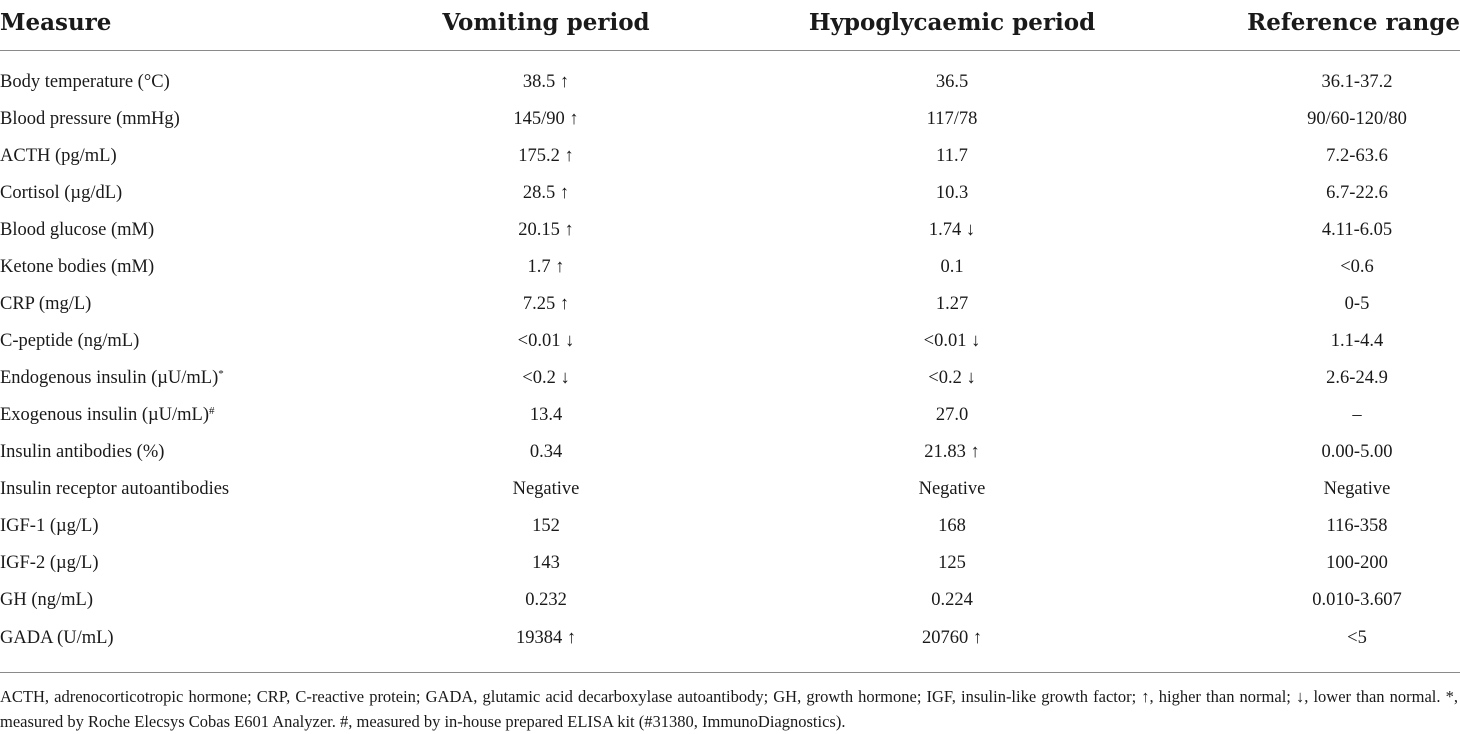  What do you see at coordinates (952, 488) in the screenshot?
I see `cell-hypoglycaemic-period: Negative` at bounding box center [952, 488].